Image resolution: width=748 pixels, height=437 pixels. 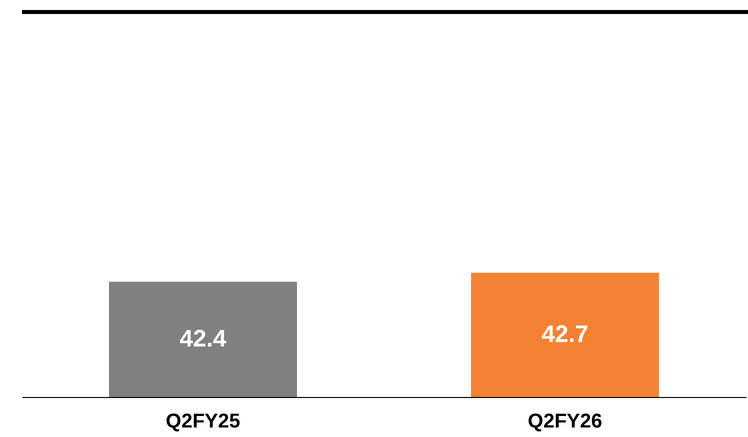 What do you see at coordinates (565, 334) in the screenshot?
I see `data-label: 42.7` at bounding box center [565, 334].